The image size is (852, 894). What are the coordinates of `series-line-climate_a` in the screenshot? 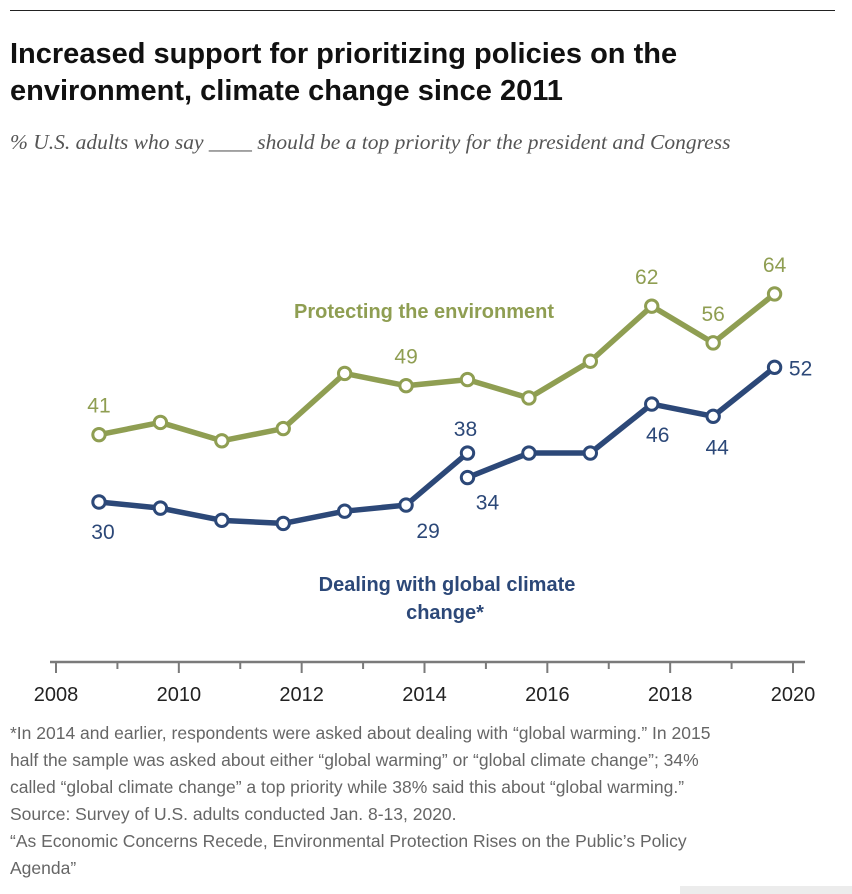 It's located at (283, 488).